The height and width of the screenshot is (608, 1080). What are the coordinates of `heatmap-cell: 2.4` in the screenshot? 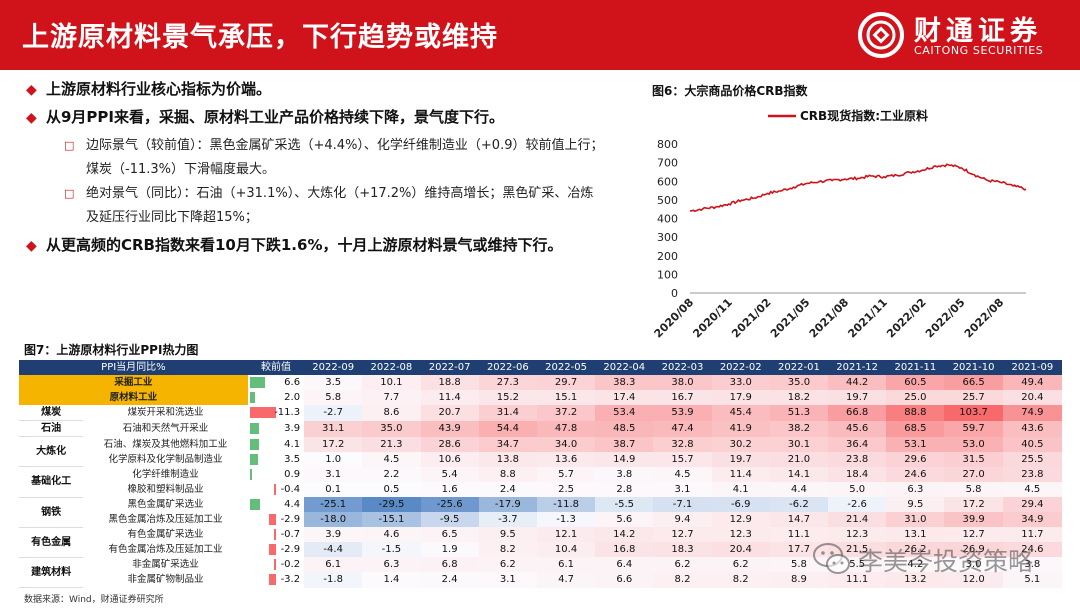 It's located at (449, 580).